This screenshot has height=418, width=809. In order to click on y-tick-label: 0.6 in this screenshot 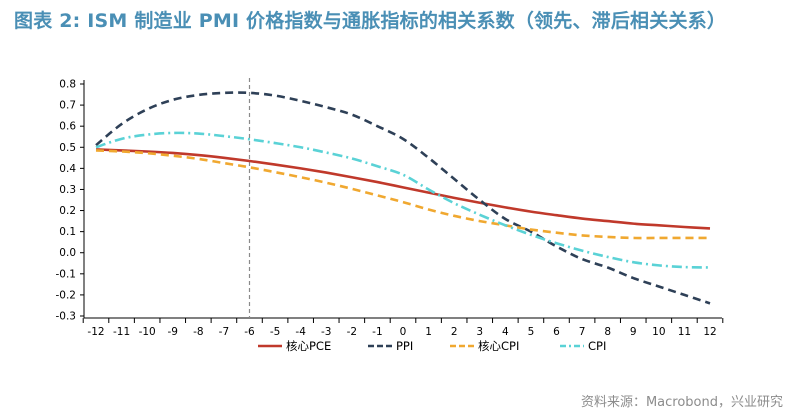, I will do `click(67, 127)`.